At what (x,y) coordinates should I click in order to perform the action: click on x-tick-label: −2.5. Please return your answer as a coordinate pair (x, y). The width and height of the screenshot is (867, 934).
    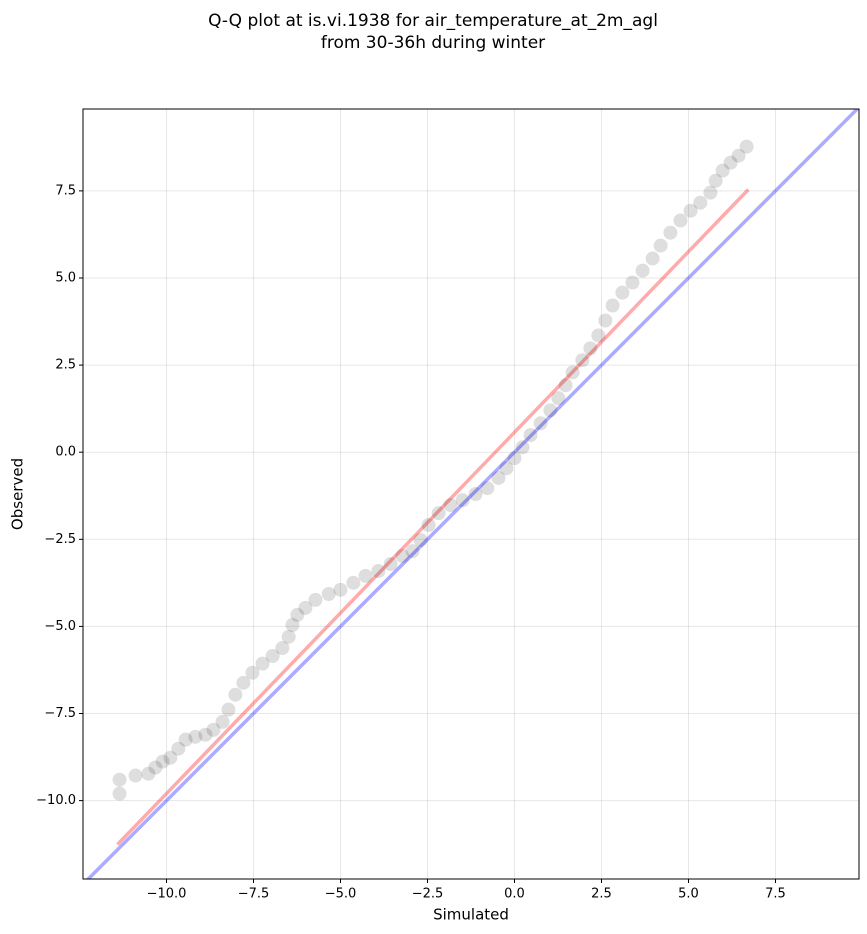
    Looking at the image, I should click on (428, 894).